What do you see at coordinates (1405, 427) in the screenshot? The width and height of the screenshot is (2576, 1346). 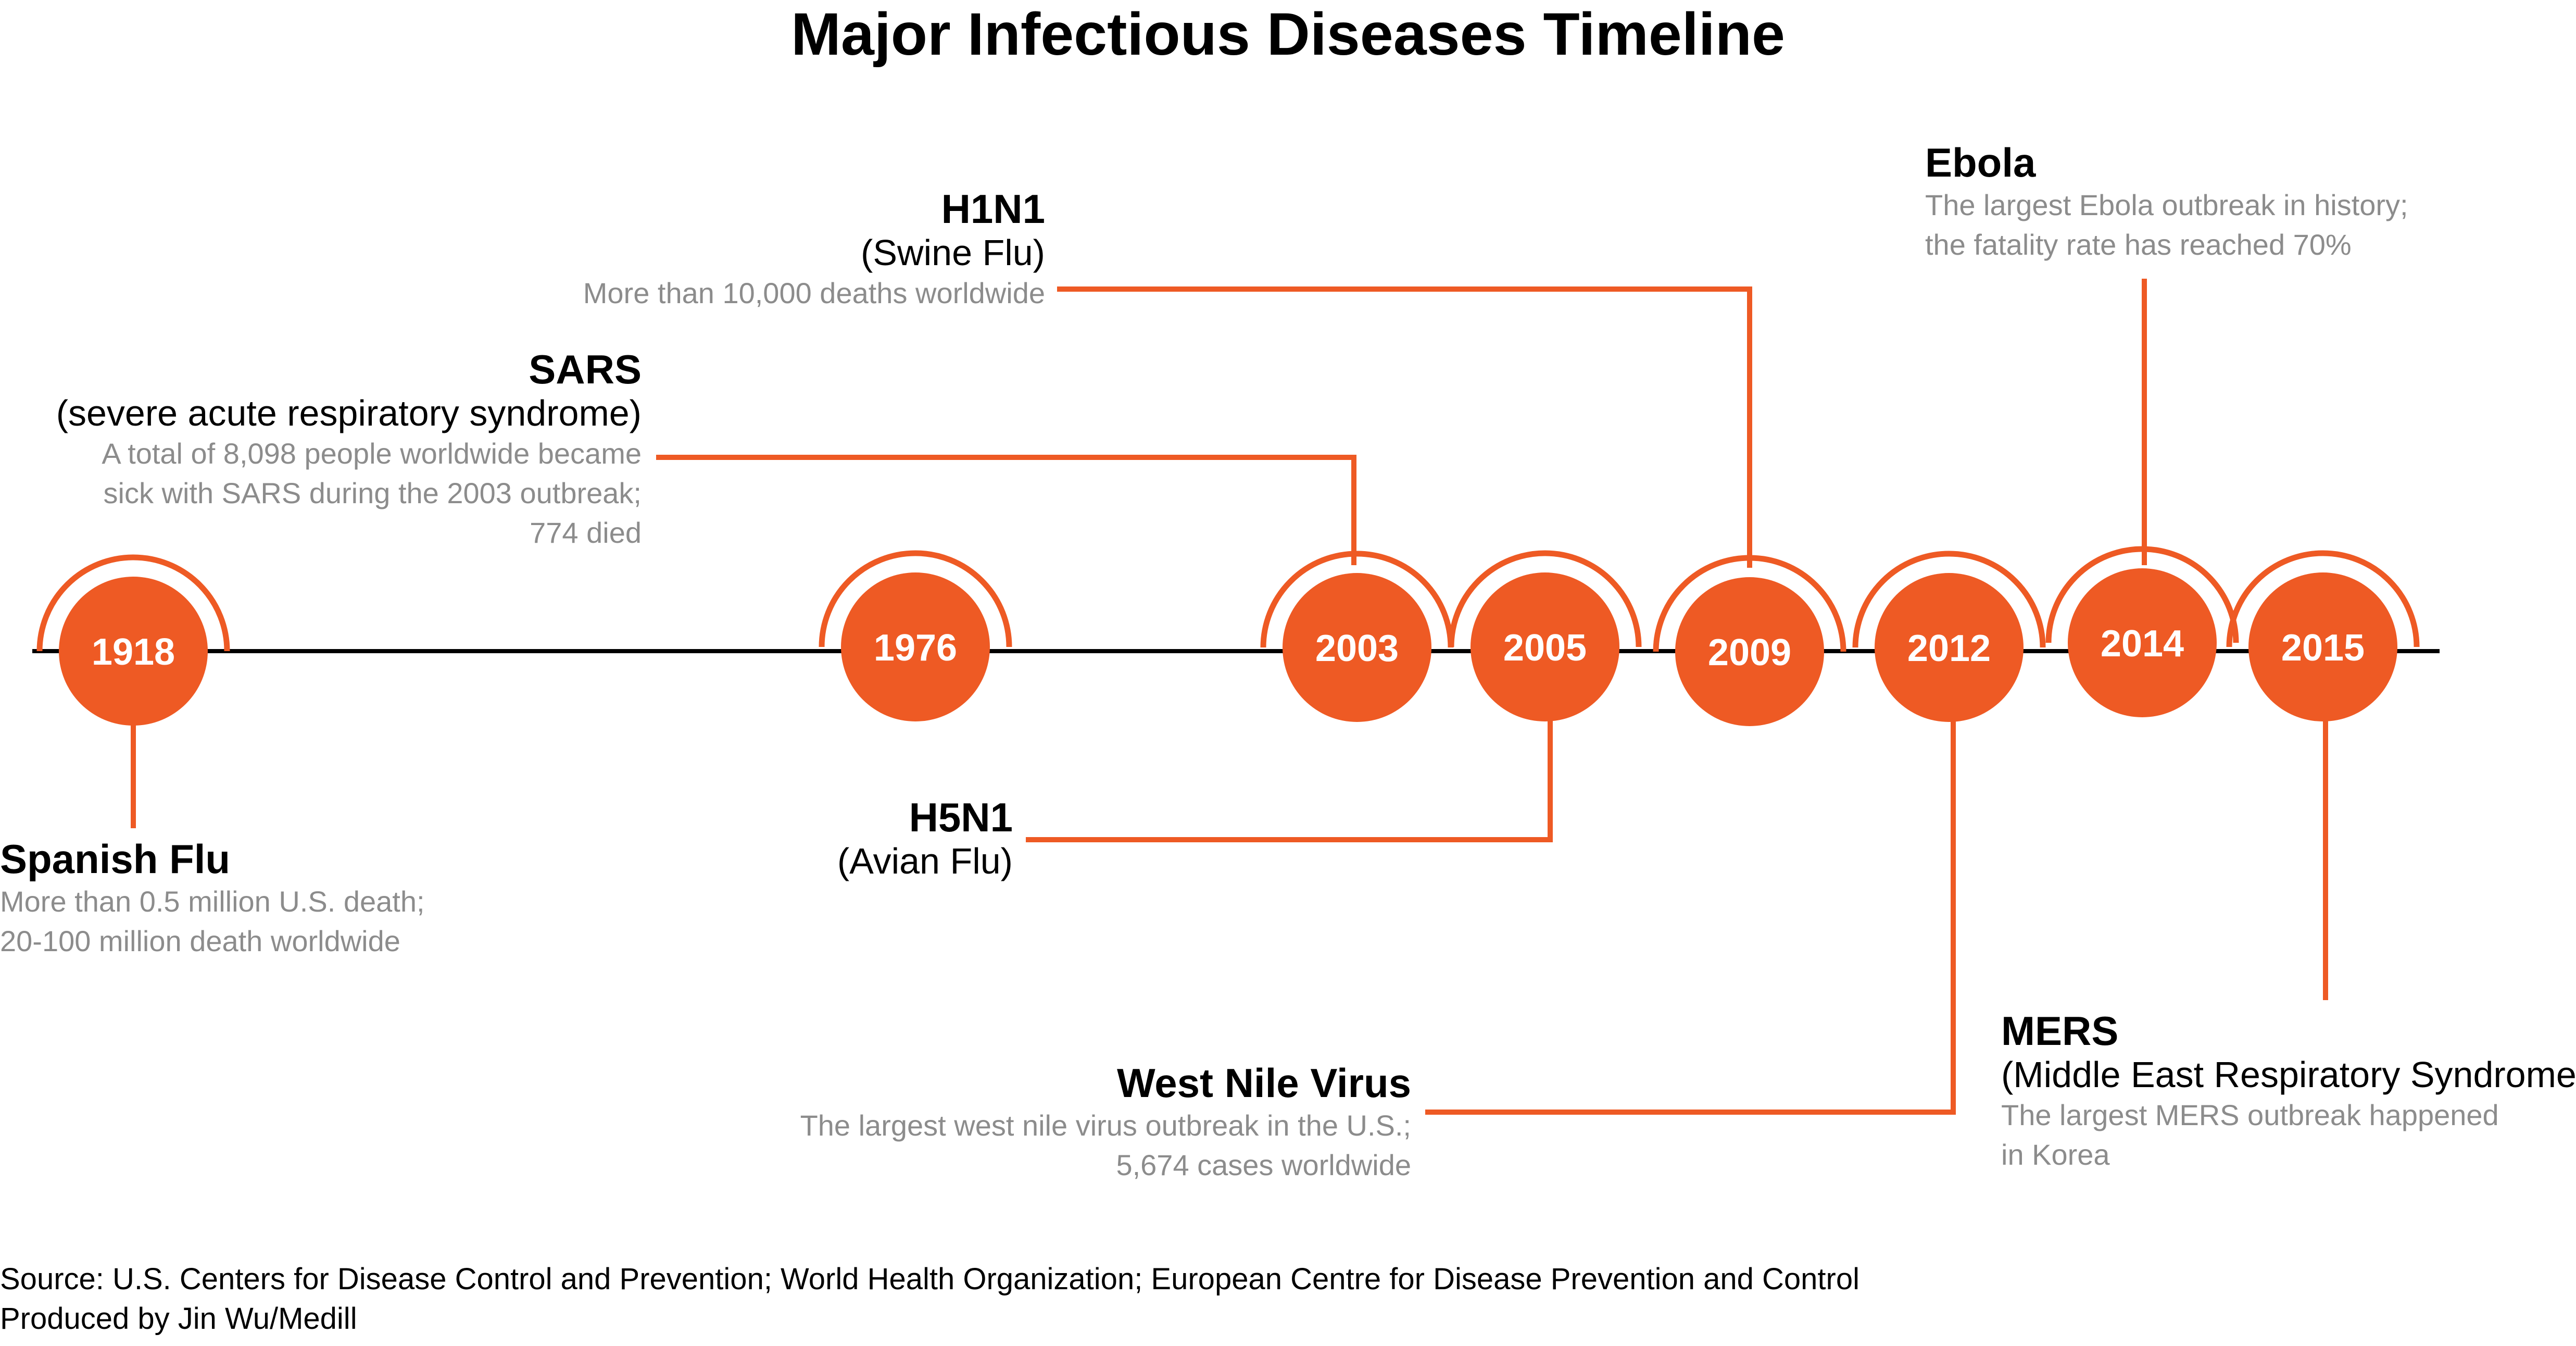 I see `connector-h1n1` at bounding box center [1405, 427].